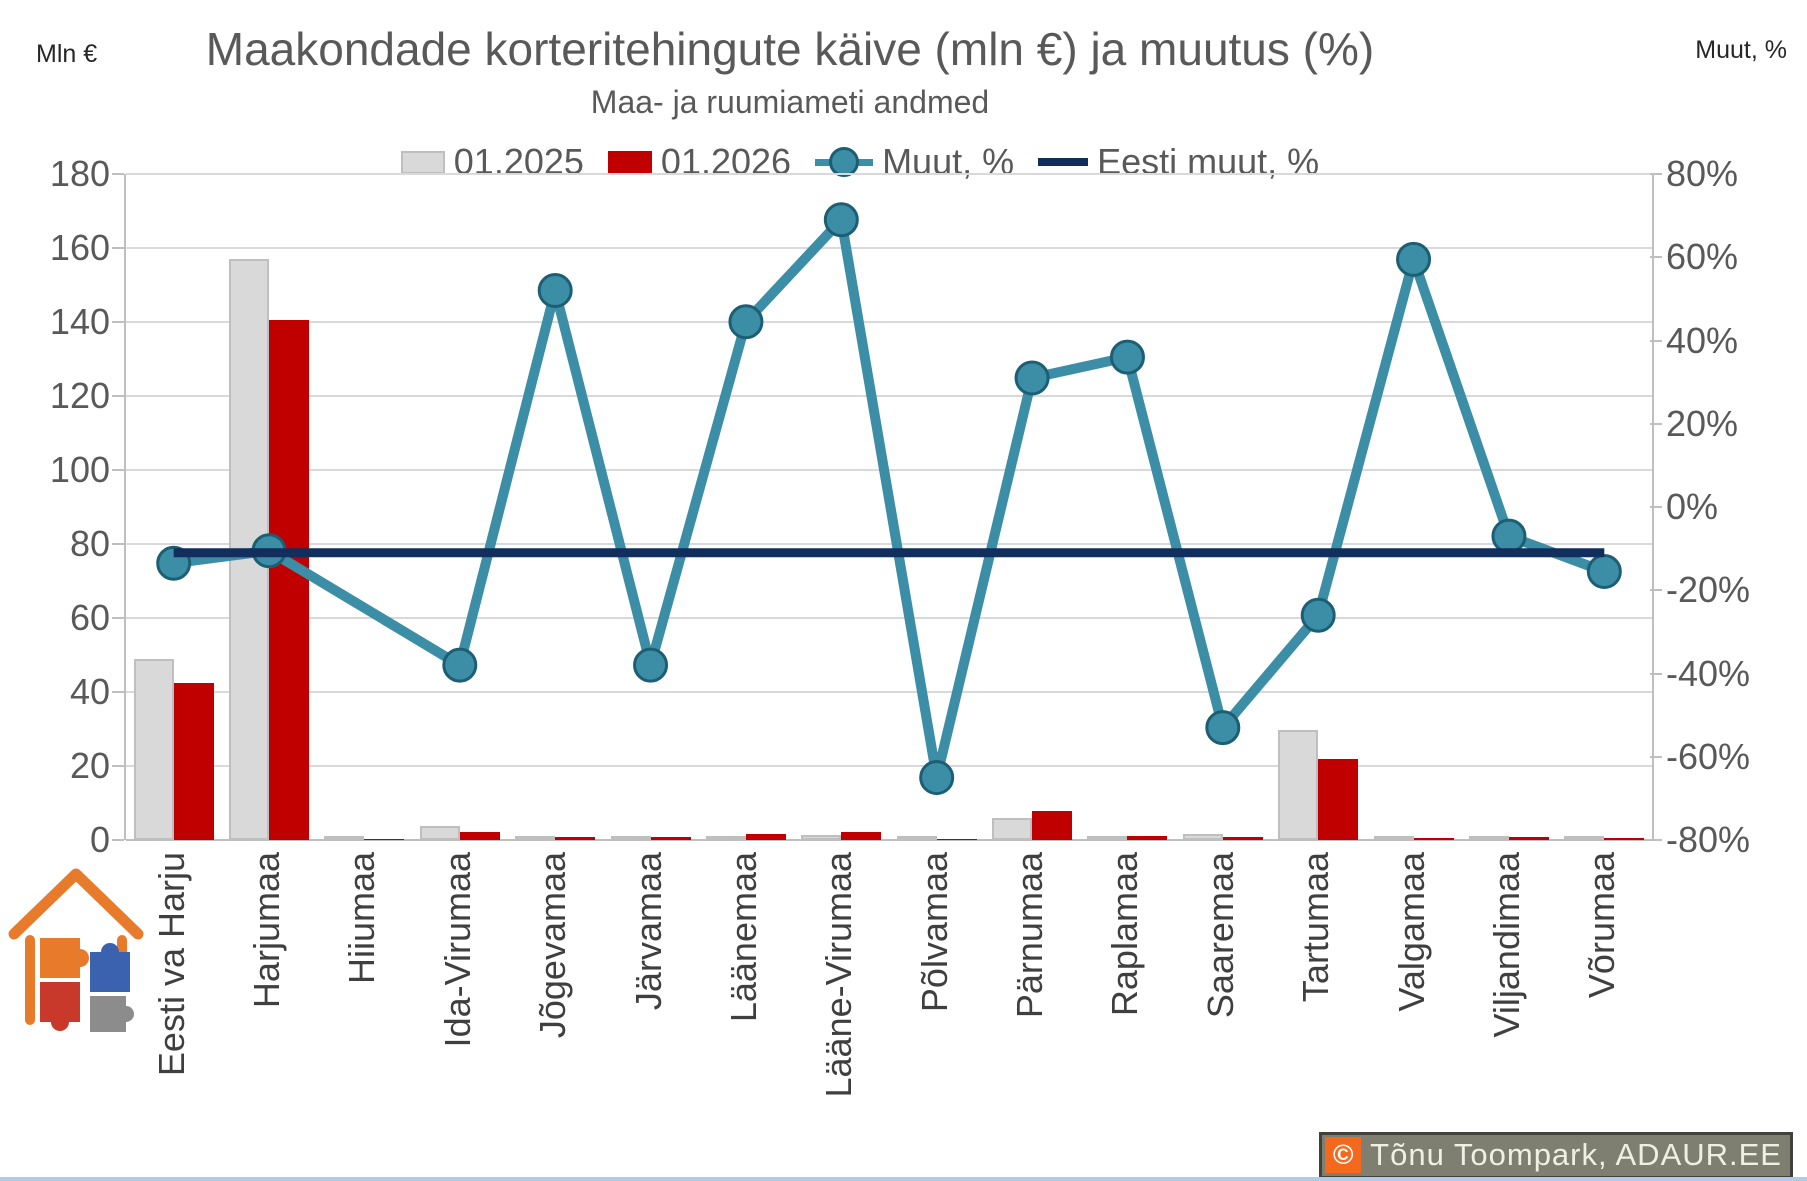 This screenshot has width=1807, height=1181. Describe the element at coordinates (344, 838) in the screenshot. I see `bar-01.2025-Hiiumaa` at that location.